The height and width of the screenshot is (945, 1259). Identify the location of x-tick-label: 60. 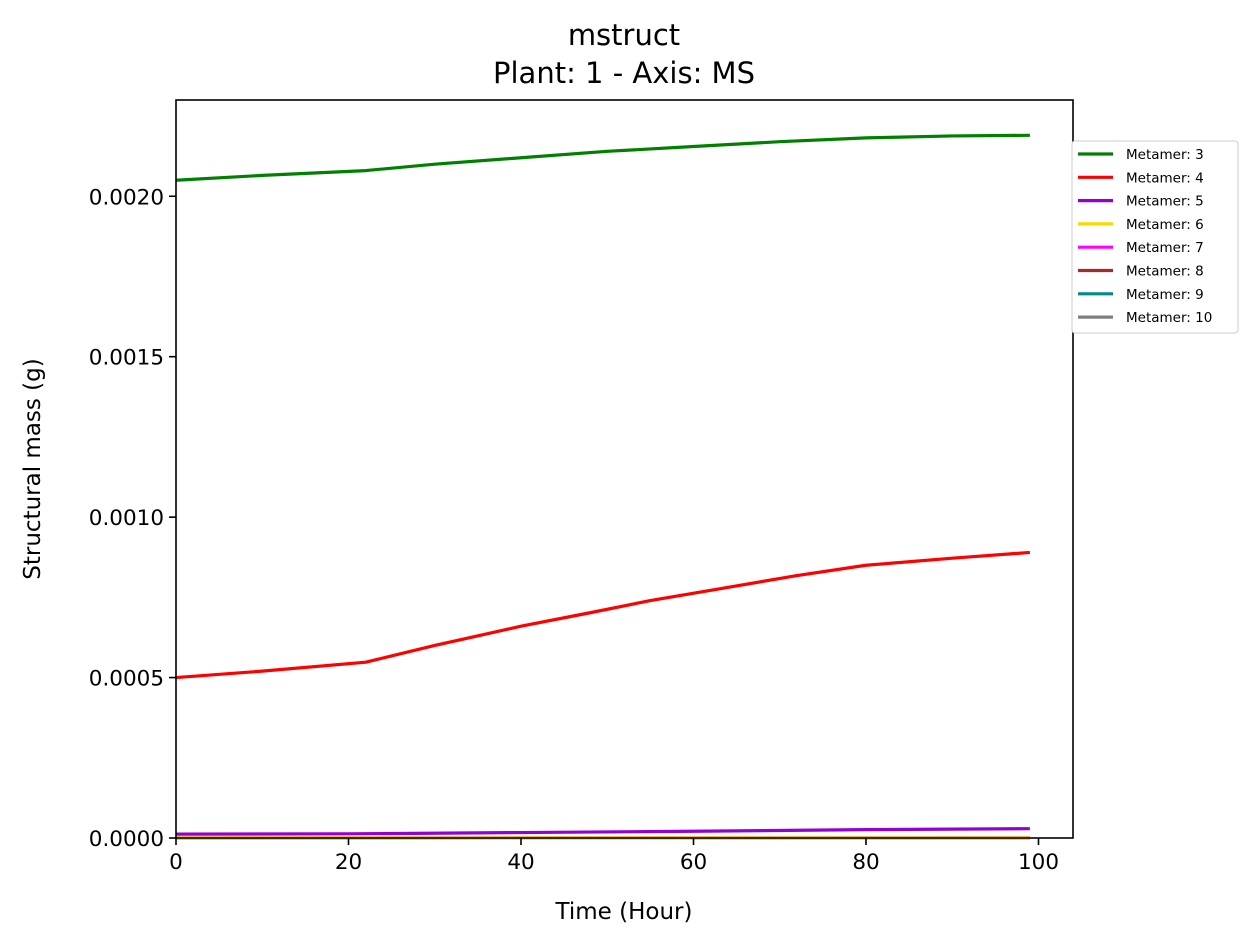
(693, 862).